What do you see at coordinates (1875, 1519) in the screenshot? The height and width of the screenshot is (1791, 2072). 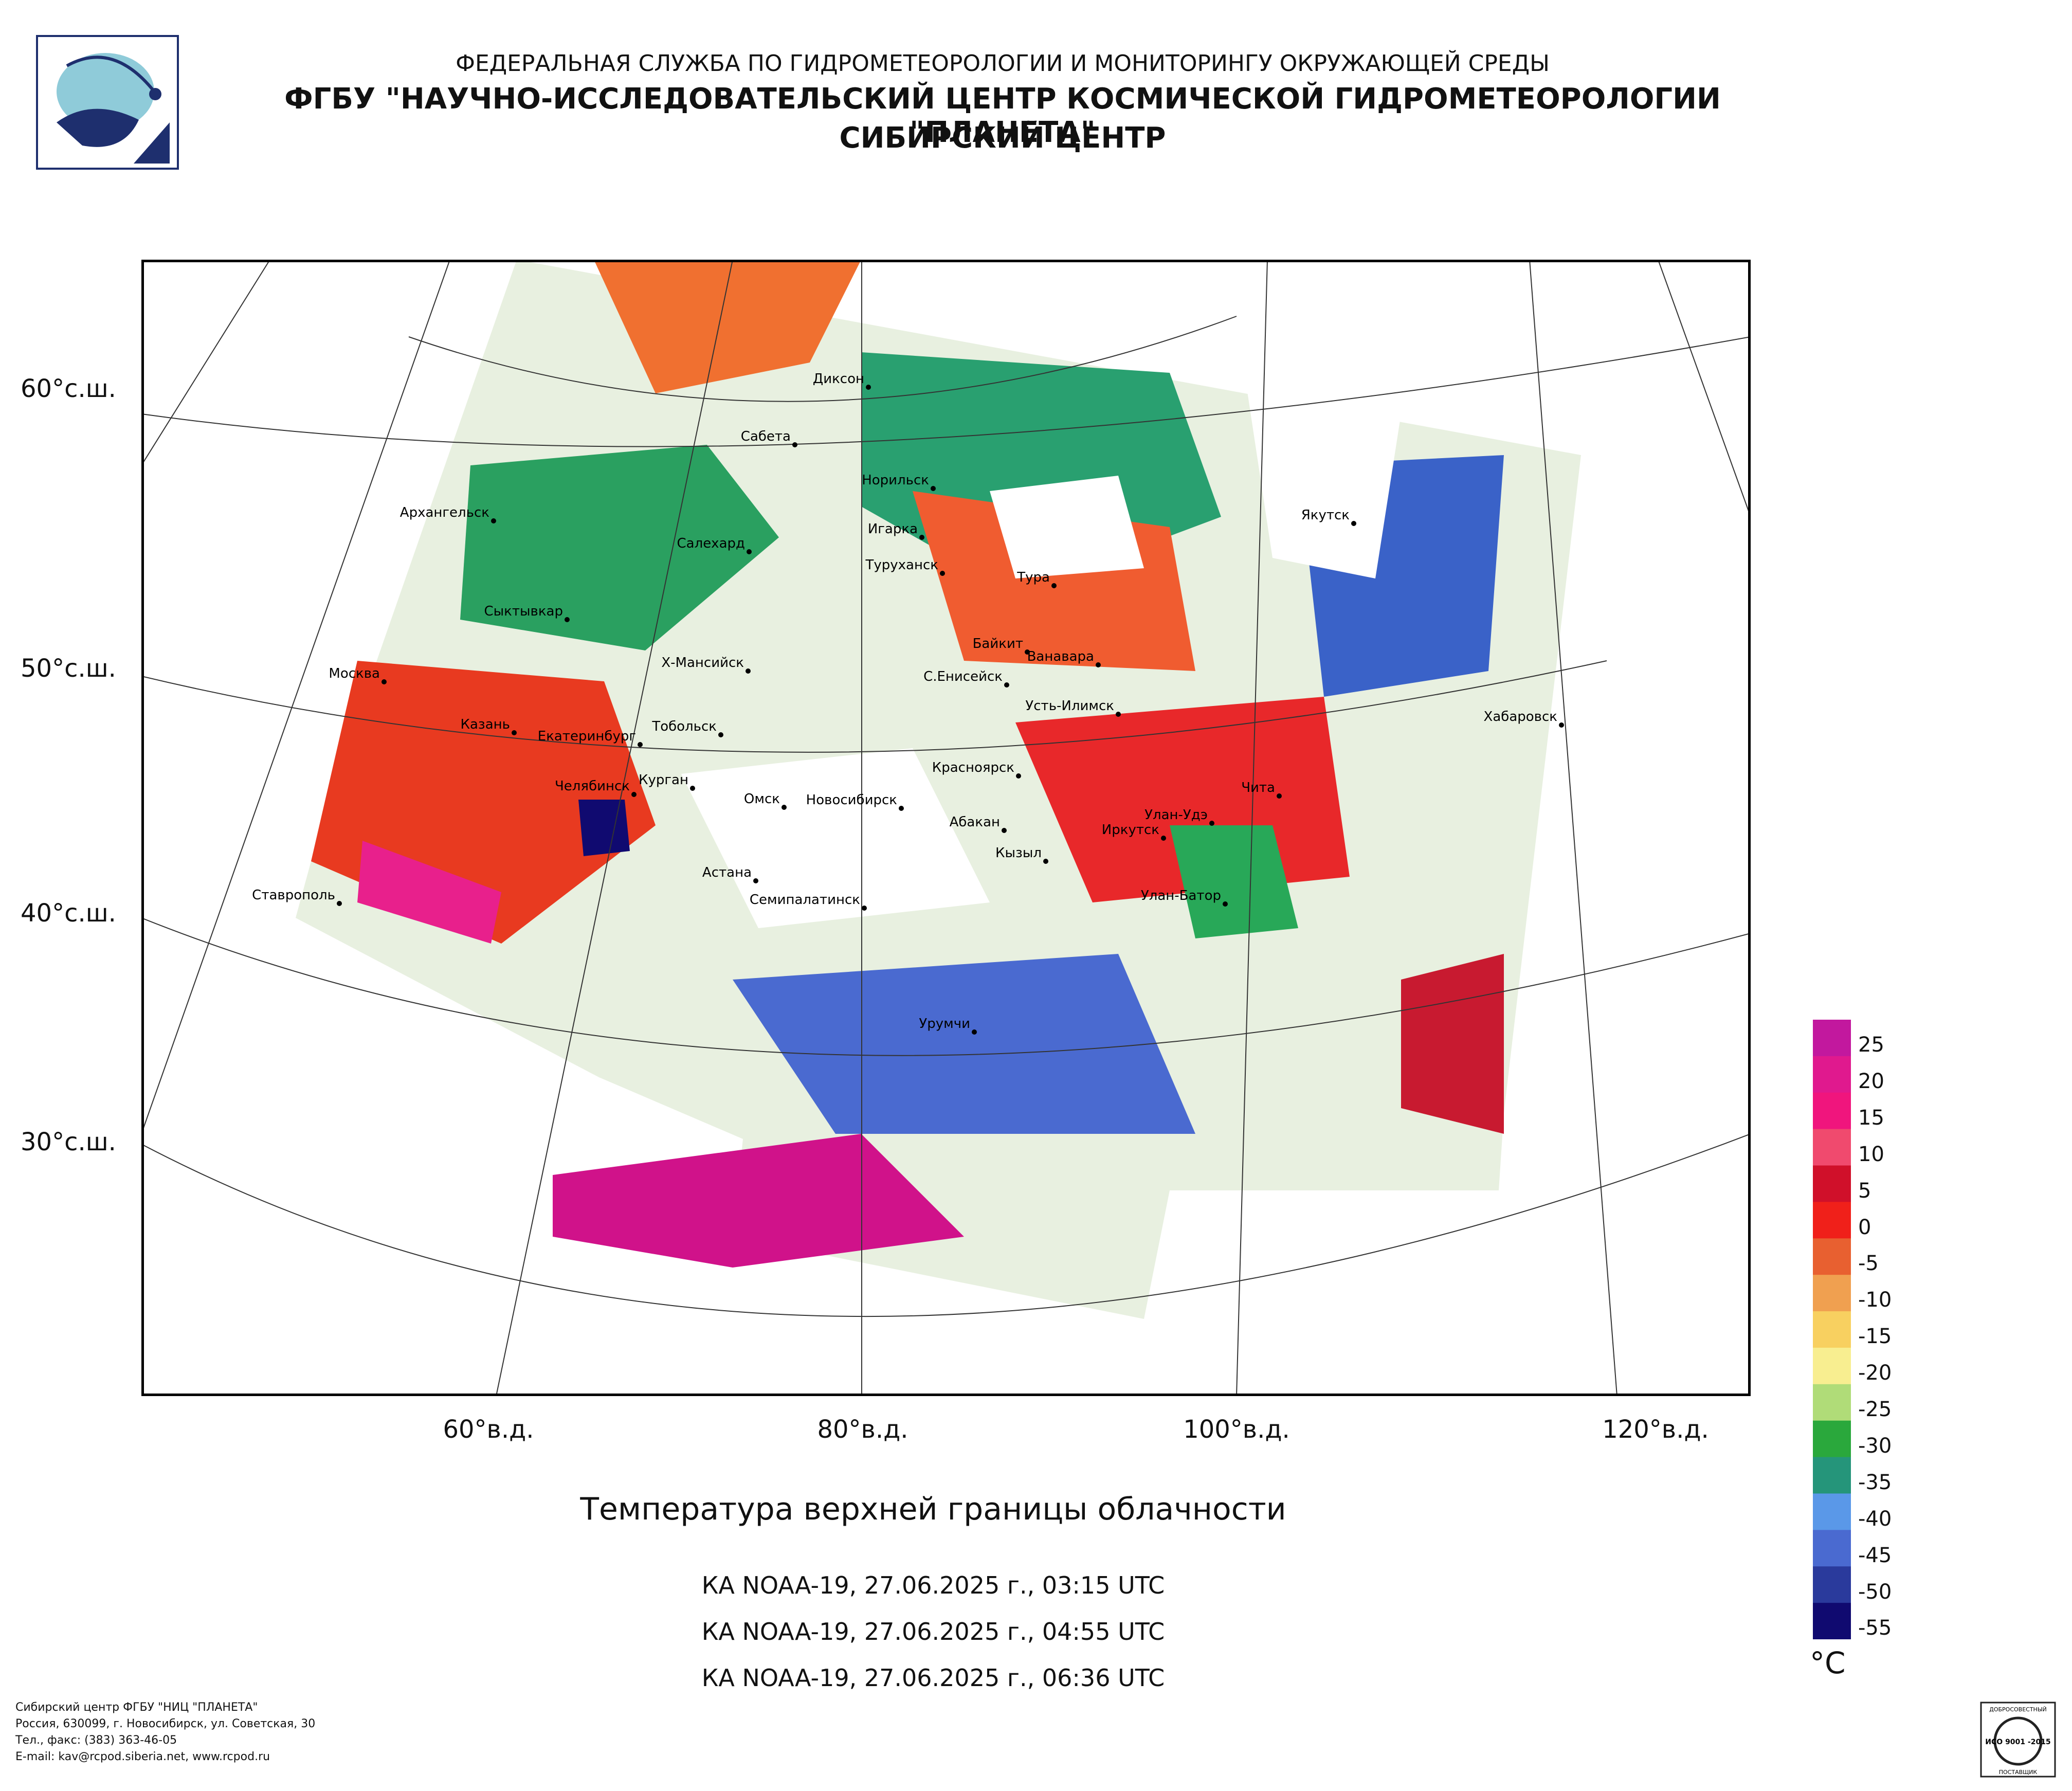 I see `scale-tick-label: -40` at bounding box center [1875, 1519].